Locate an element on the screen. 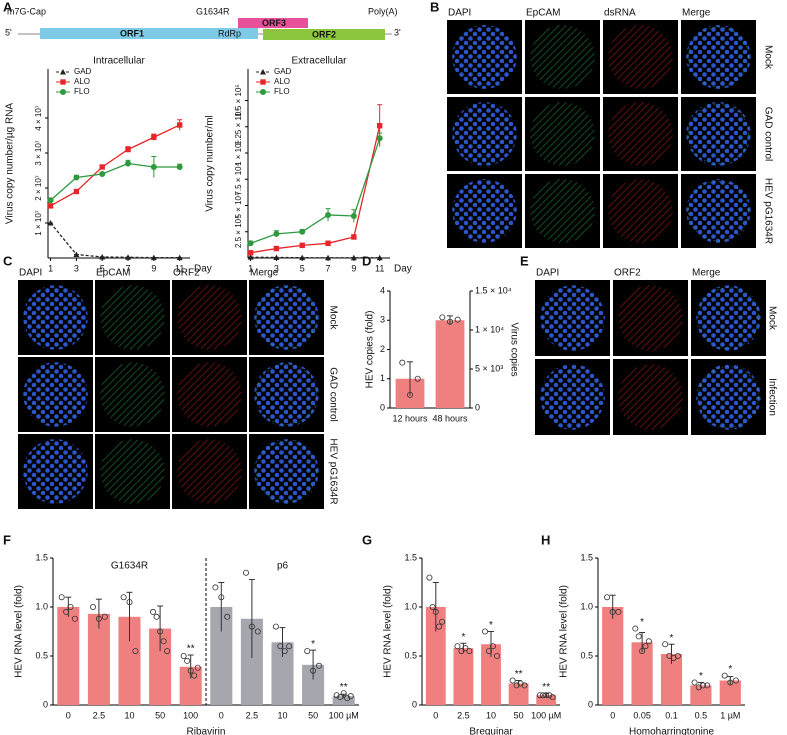  y-tick-label: 0.5 is located at coordinates (586, 655).